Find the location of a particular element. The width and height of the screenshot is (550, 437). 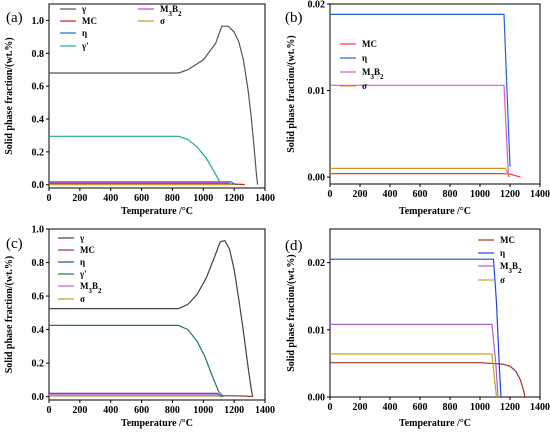

panel-label: (a) is located at coordinates (14, 18).